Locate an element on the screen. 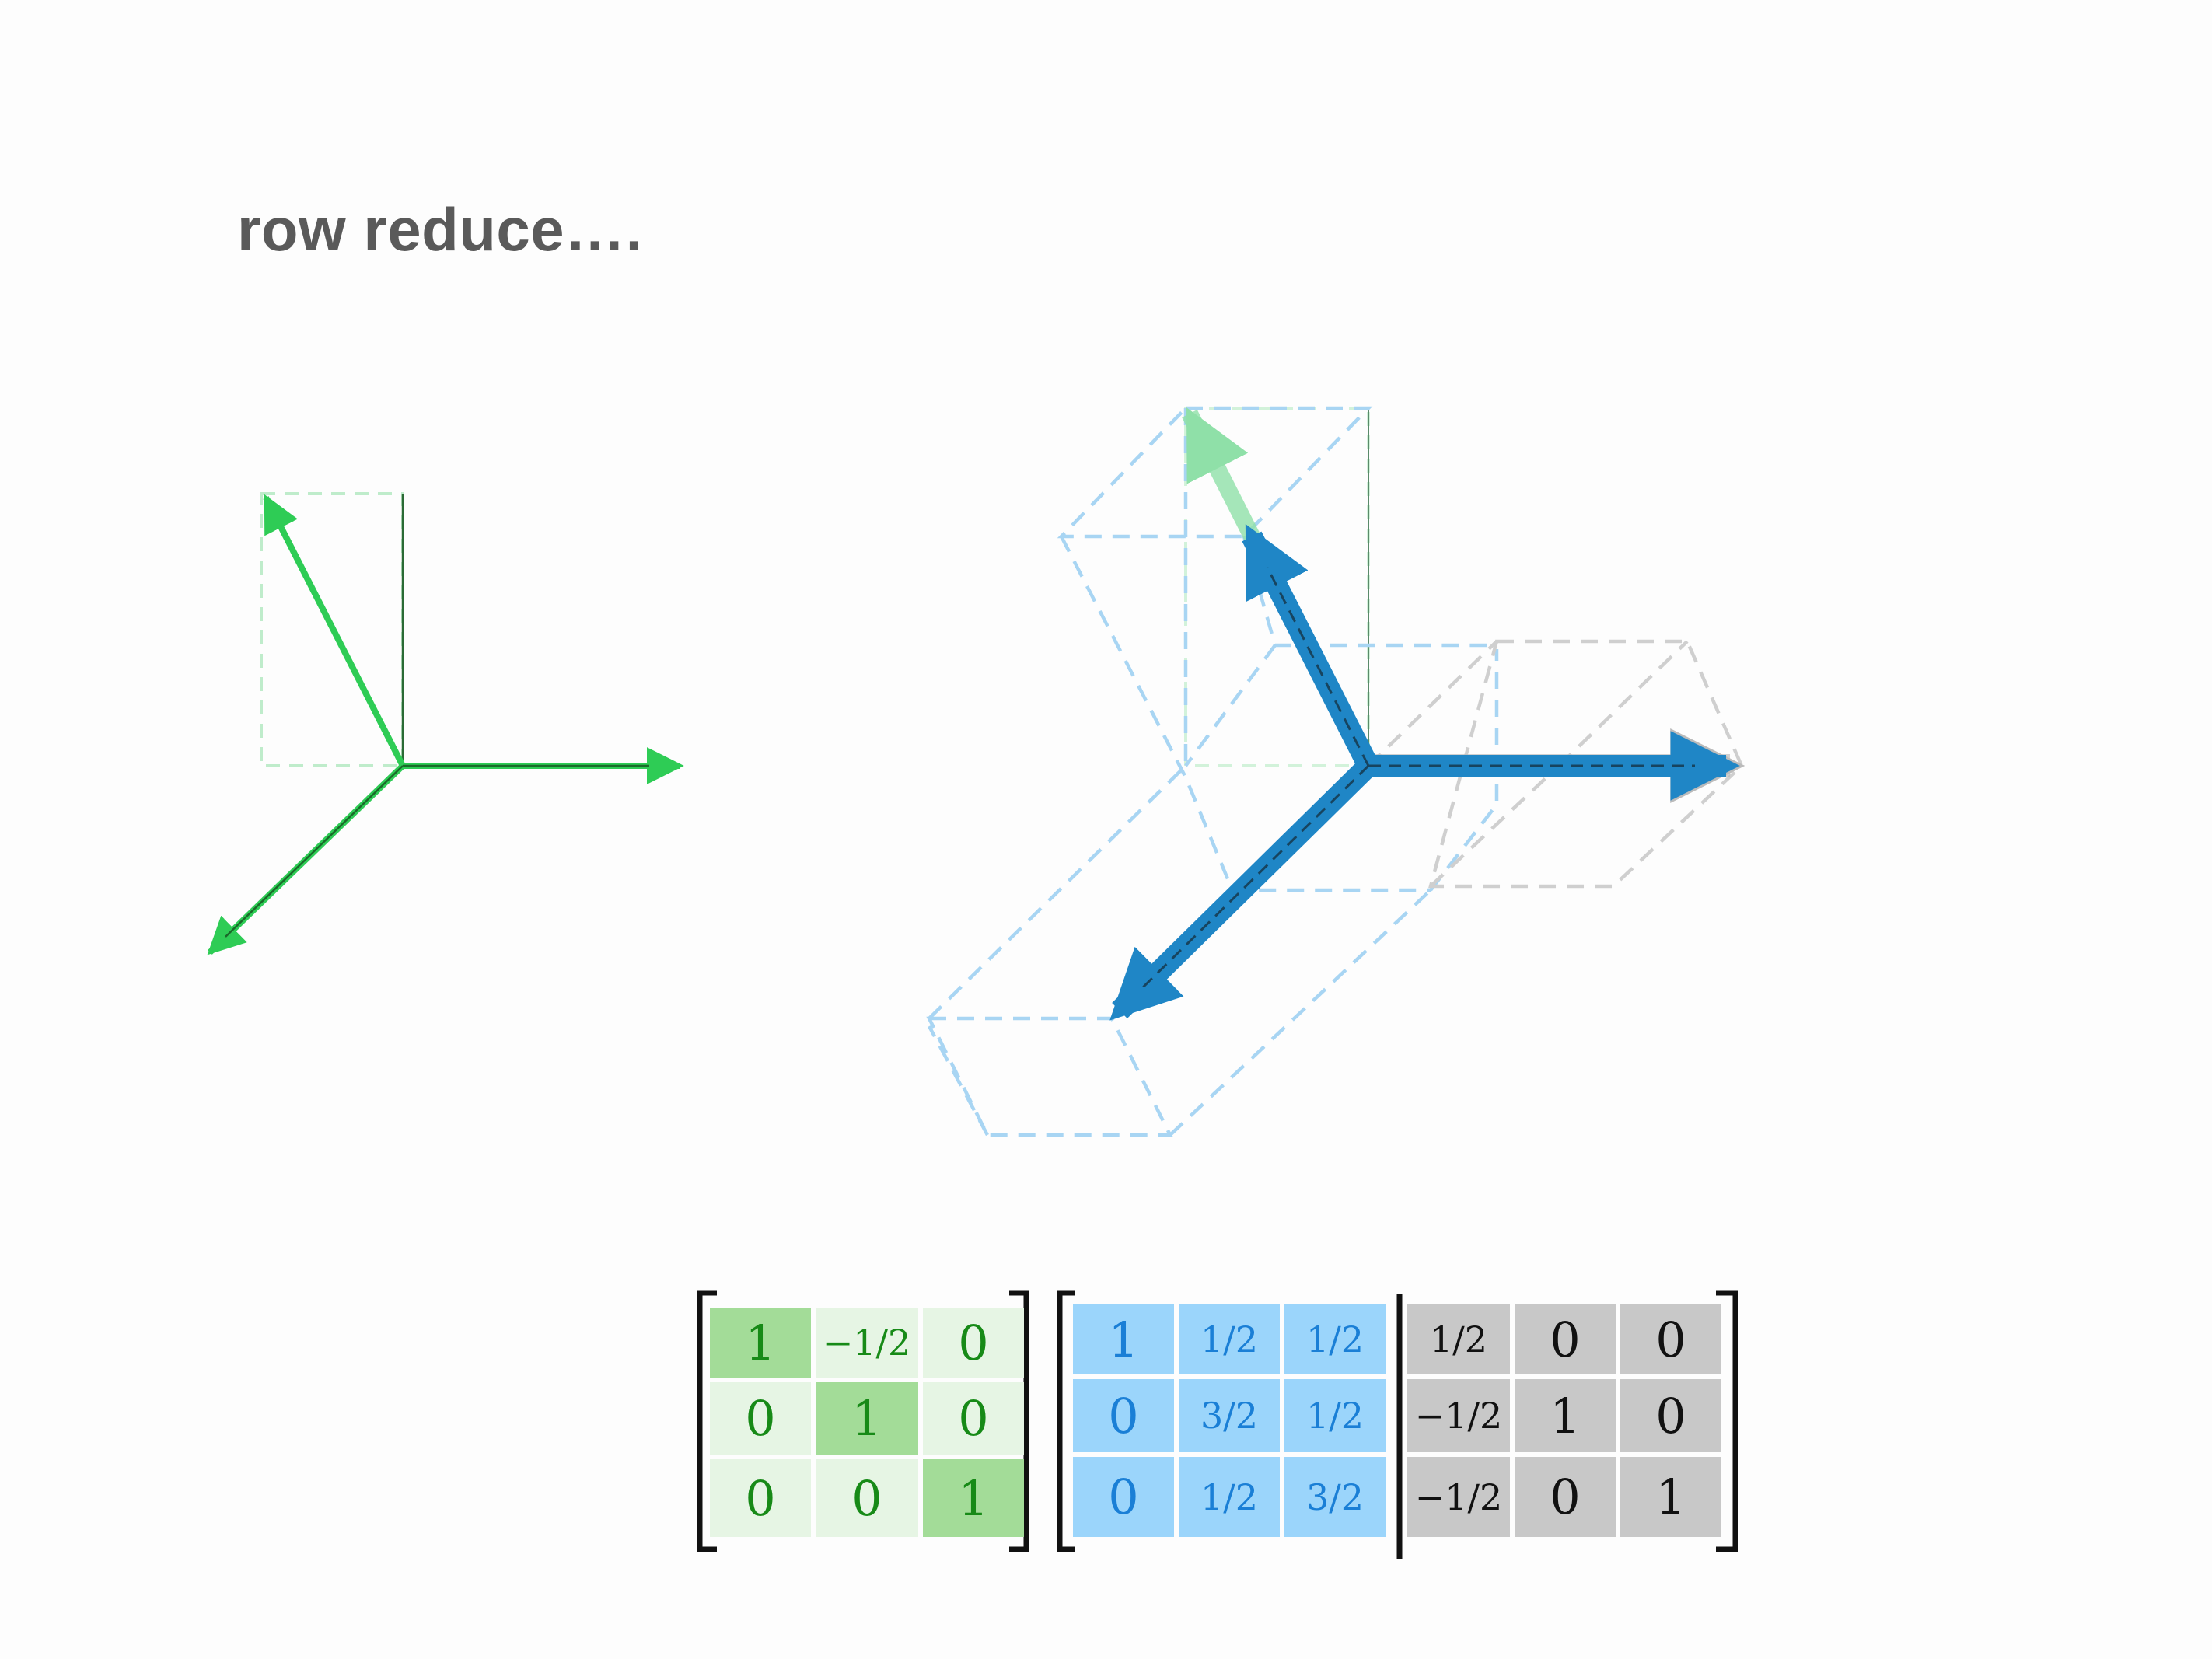 Image resolution: width=2212 pixels, height=1659 pixels. right-matrix-close-bracket is located at coordinates (1727, 1421).